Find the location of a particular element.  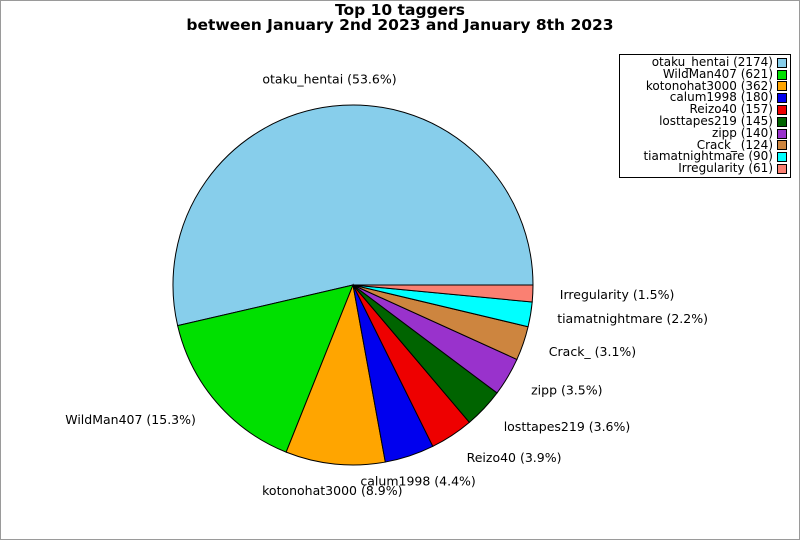

legend-label: zipp (140) is located at coordinates (742, 132).